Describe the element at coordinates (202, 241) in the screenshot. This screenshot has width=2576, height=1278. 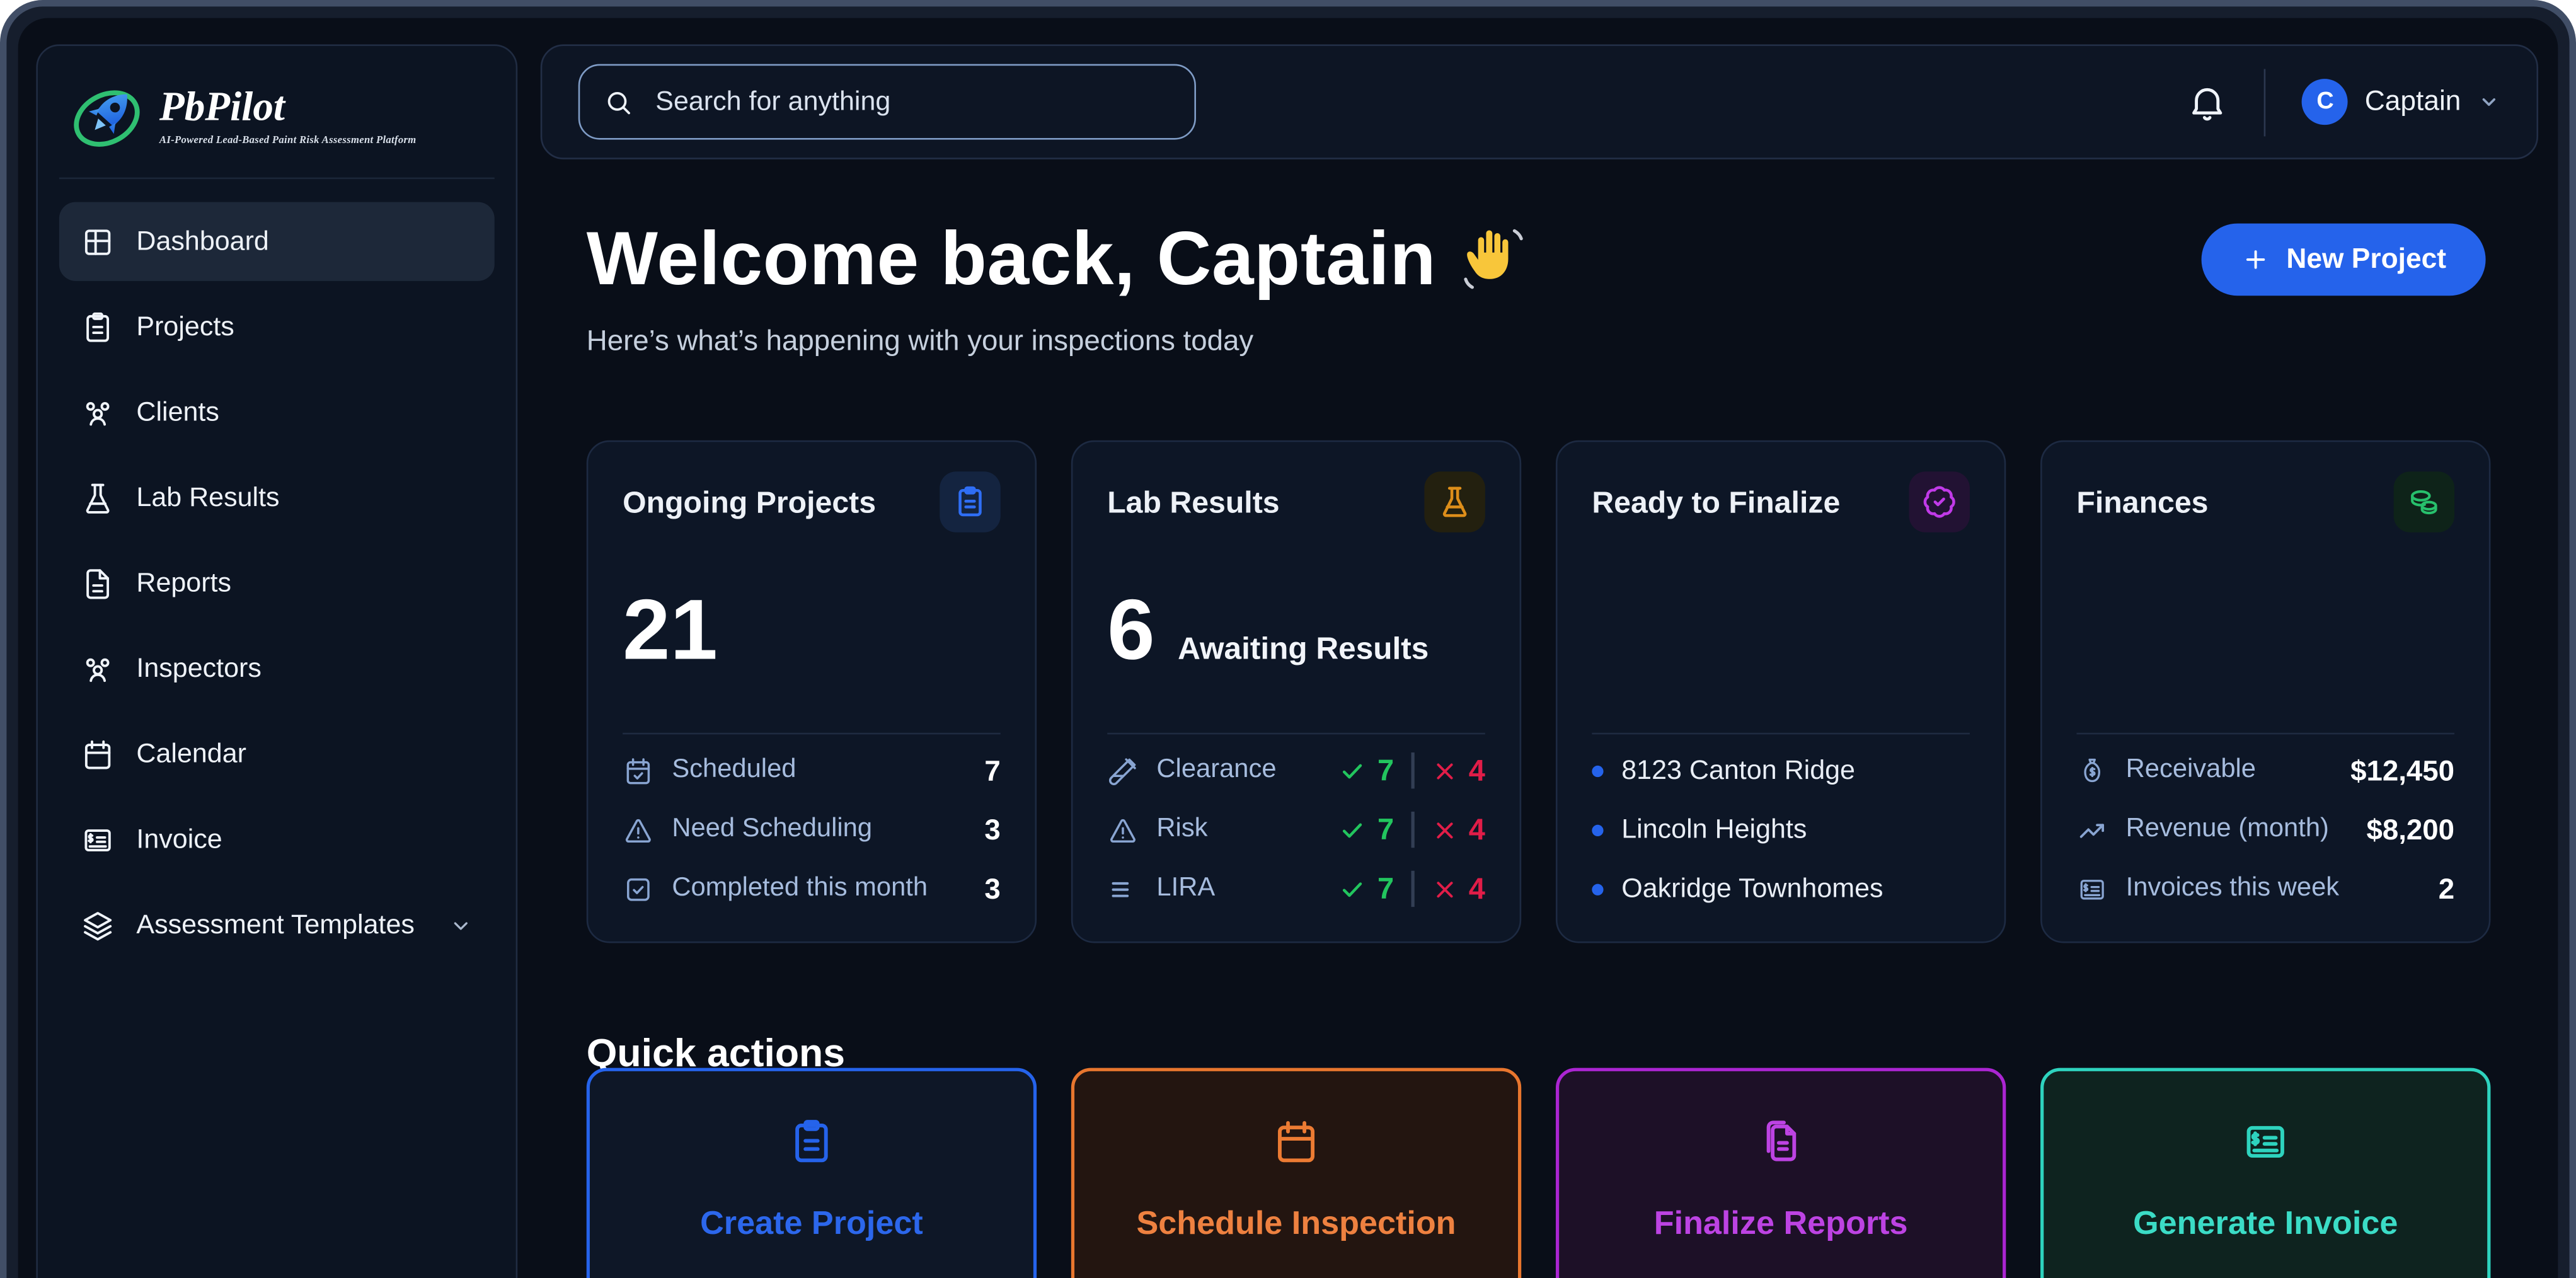
I see `sidebar-item-label: Dashboard` at that location.